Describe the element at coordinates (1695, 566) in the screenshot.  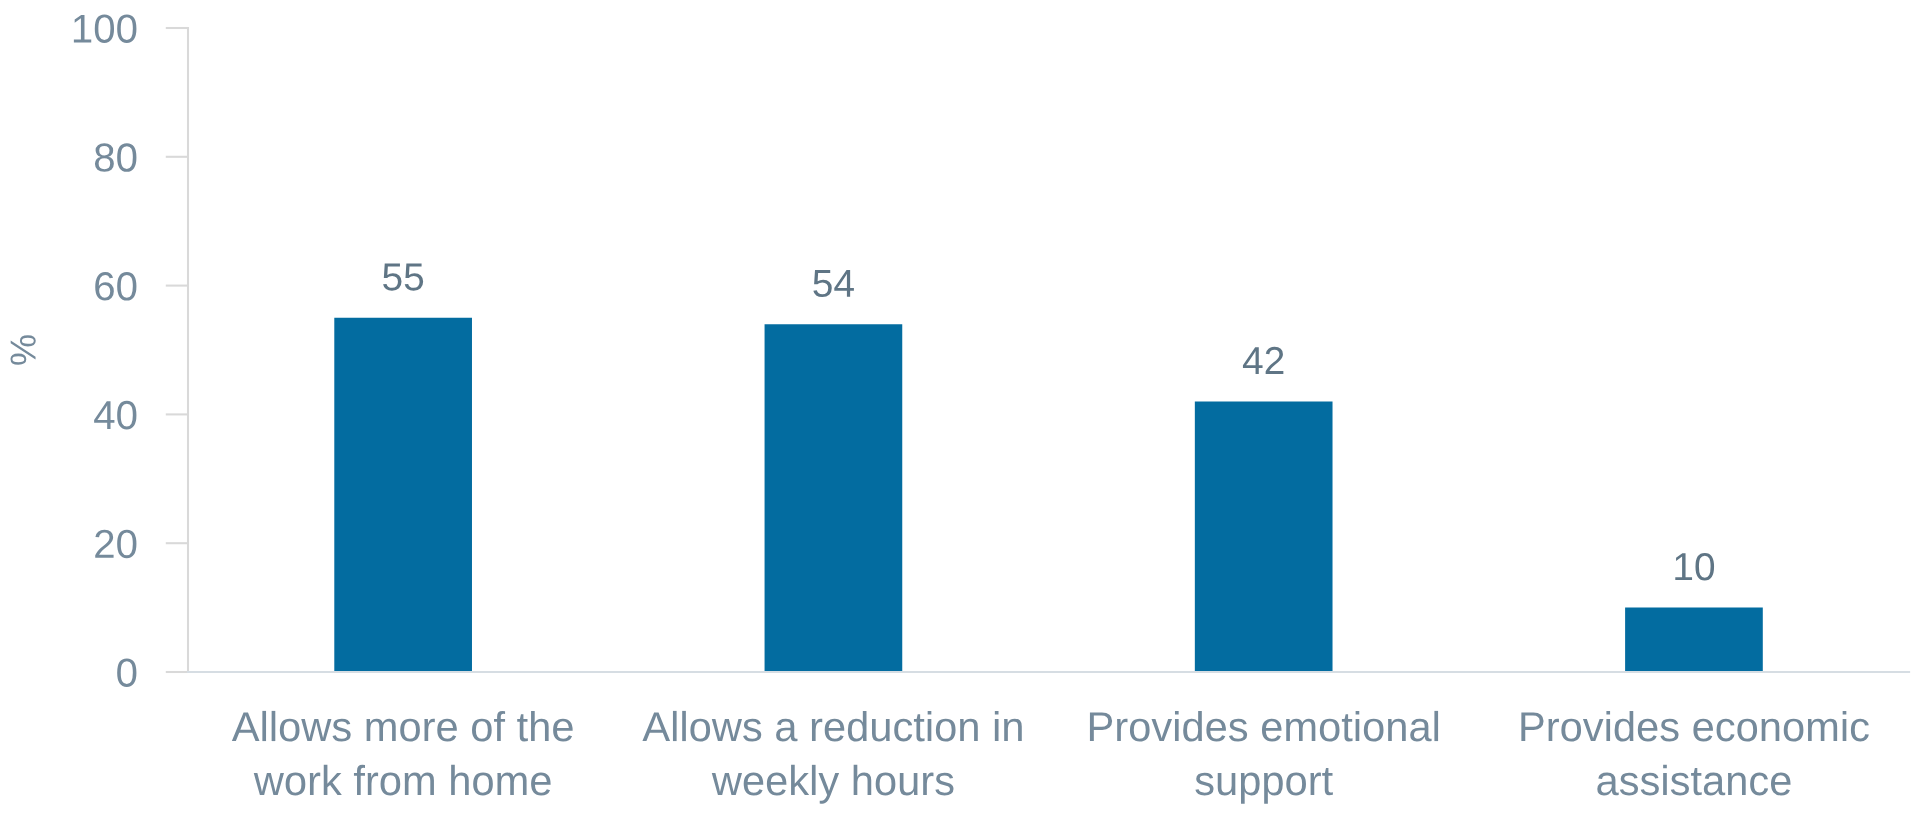
I see `data-label: 10` at that location.